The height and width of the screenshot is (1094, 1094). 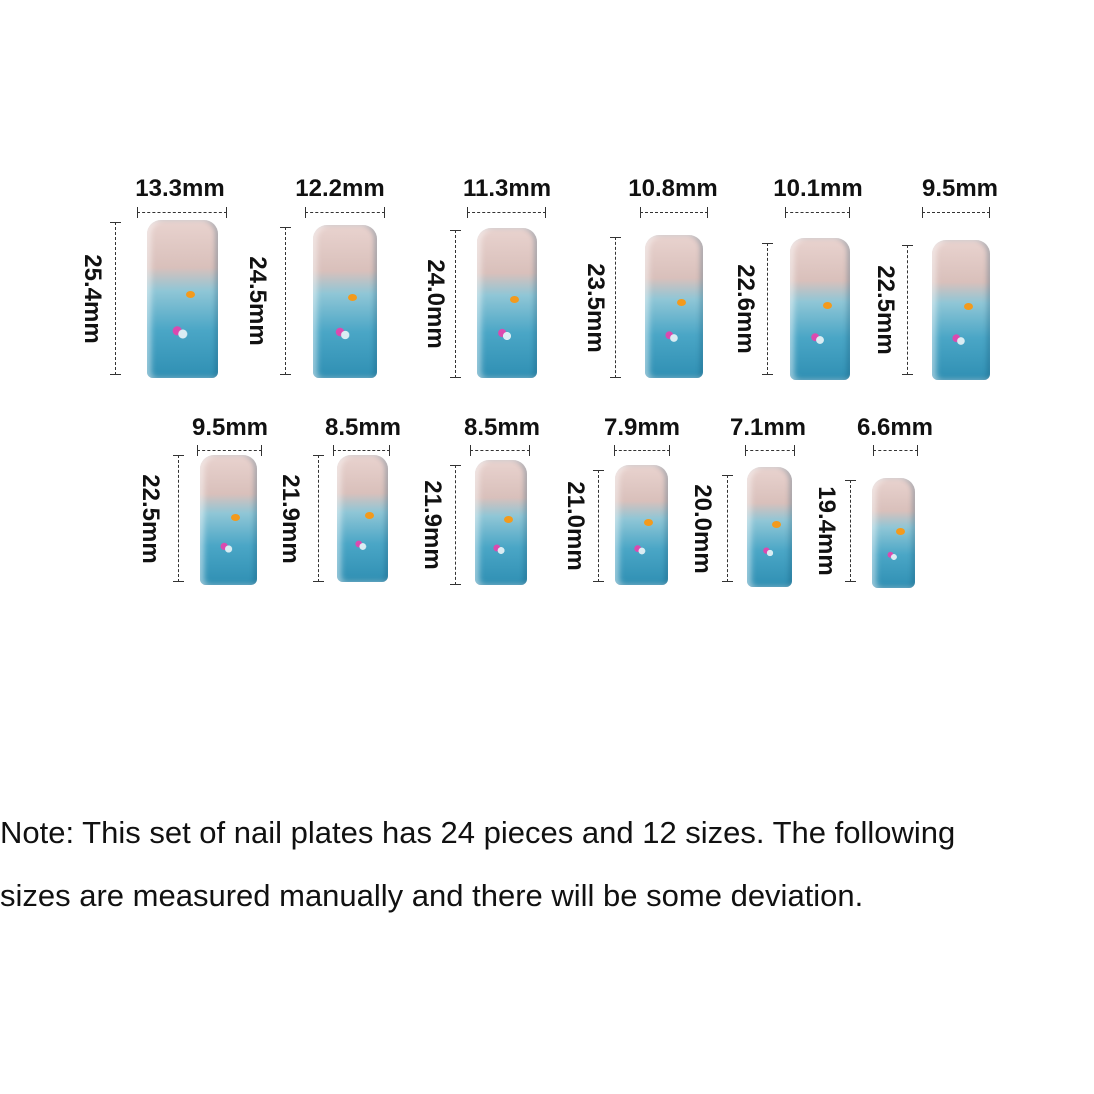 I want to click on length-label: 25.4mm, so click(x=92, y=298).